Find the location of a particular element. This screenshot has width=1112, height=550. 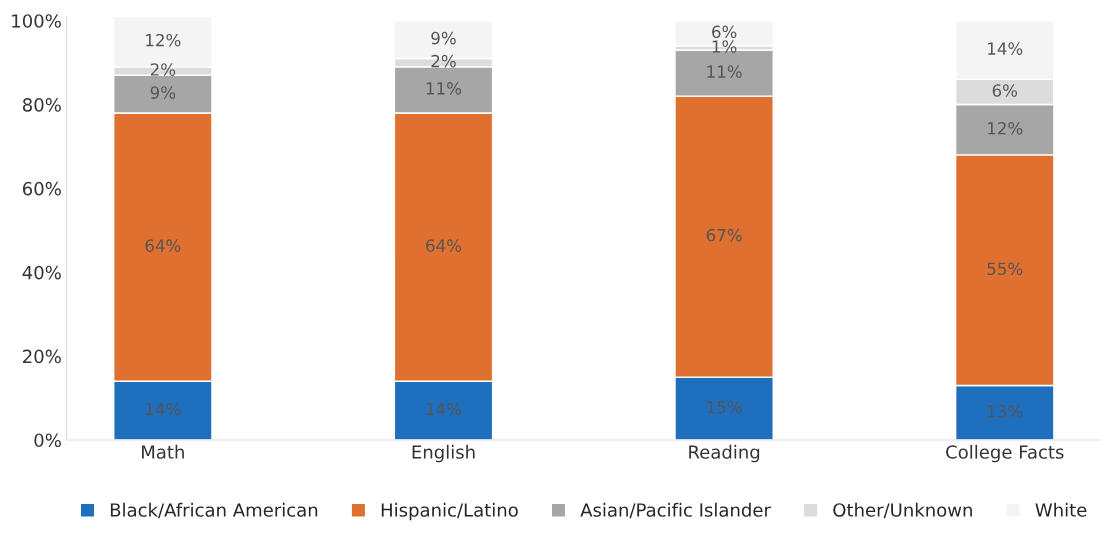

y-tick-label: 80% is located at coordinates (41, 105).